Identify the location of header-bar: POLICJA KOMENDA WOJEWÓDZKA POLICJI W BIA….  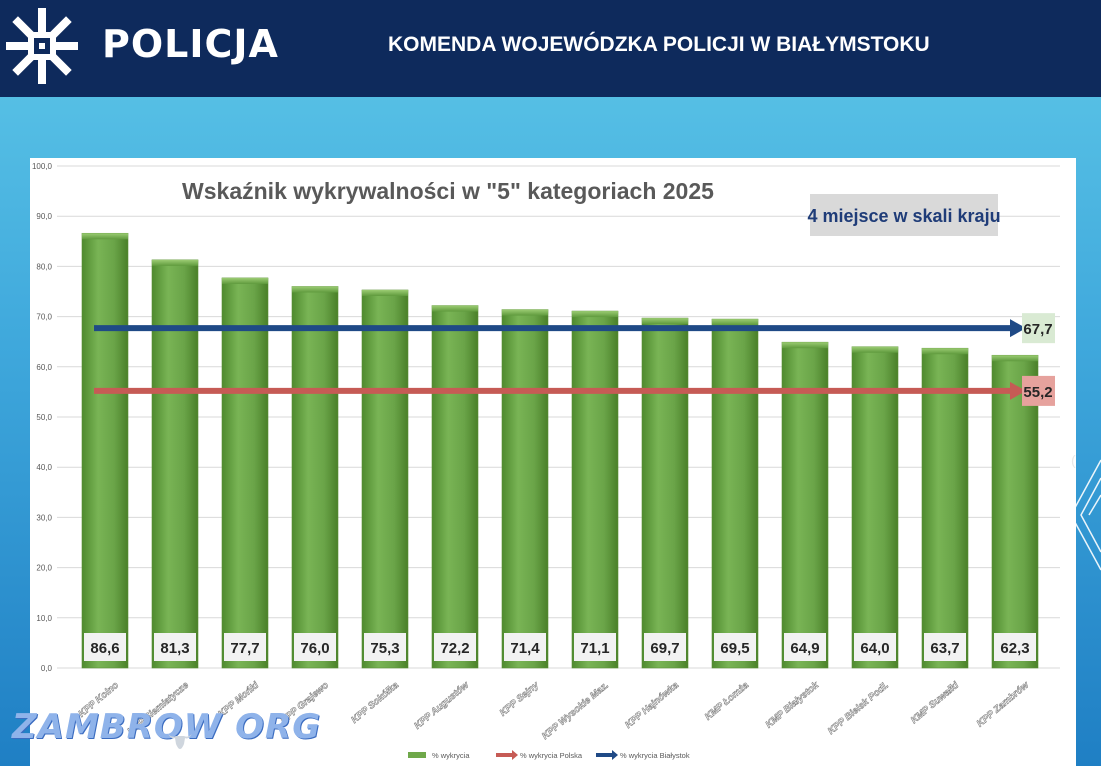
(550, 48).